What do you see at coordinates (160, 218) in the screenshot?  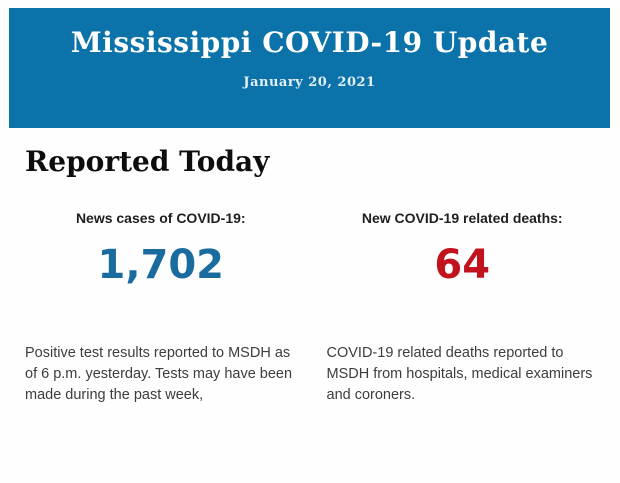 I see `new-cases-label: News cases of COVID-19:` at bounding box center [160, 218].